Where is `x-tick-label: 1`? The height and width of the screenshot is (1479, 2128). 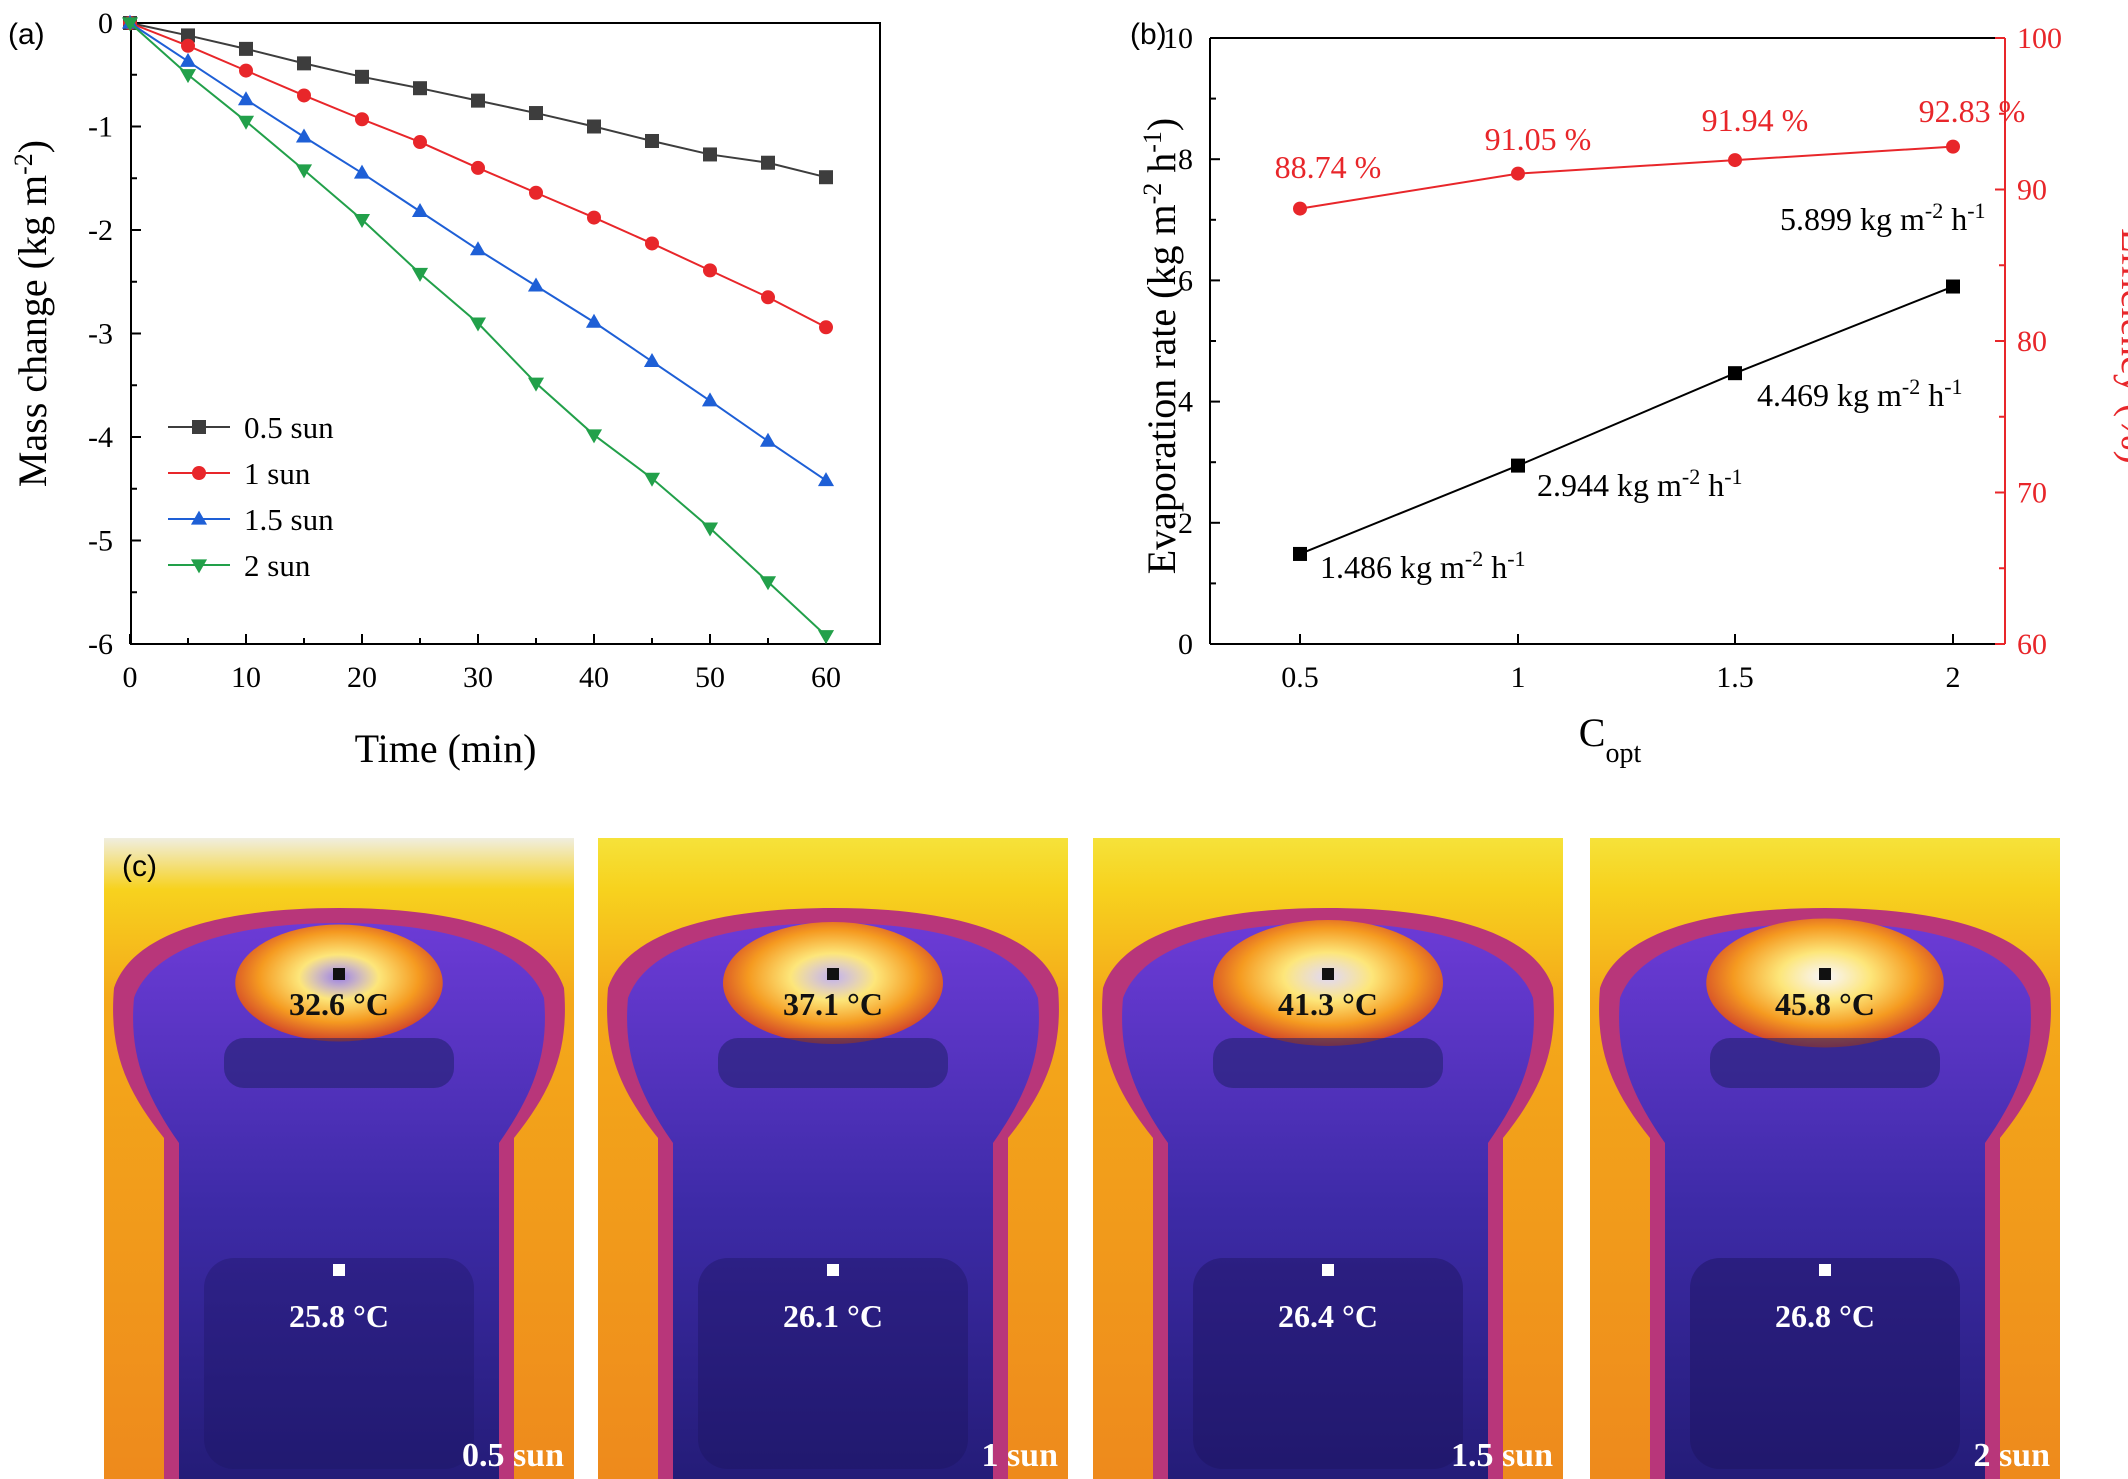 x-tick-label: 1 is located at coordinates (1518, 677).